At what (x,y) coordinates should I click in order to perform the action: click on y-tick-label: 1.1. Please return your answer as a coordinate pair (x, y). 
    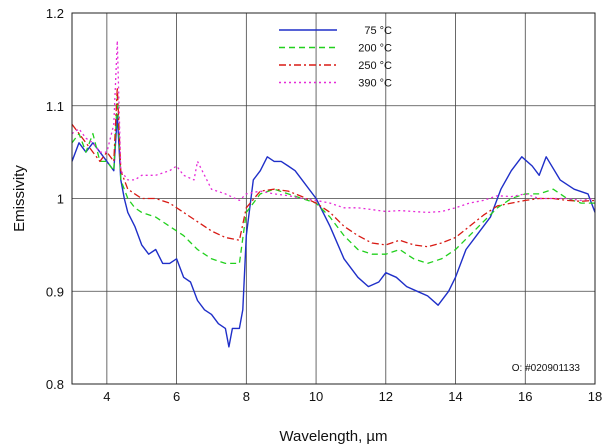
    Looking at the image, I should click on (55, 106).